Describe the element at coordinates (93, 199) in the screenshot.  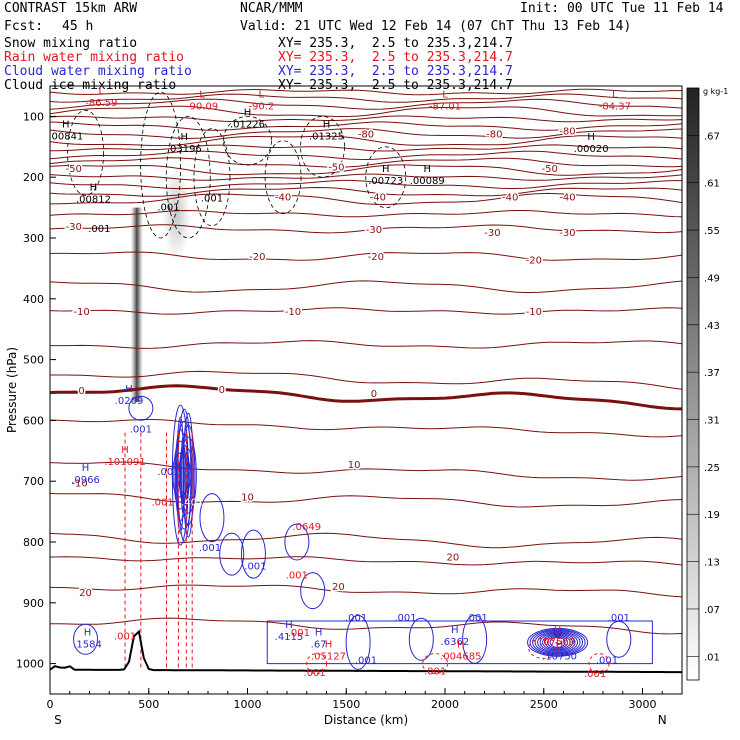
I see `extremum-value-label: .00812` at that location.